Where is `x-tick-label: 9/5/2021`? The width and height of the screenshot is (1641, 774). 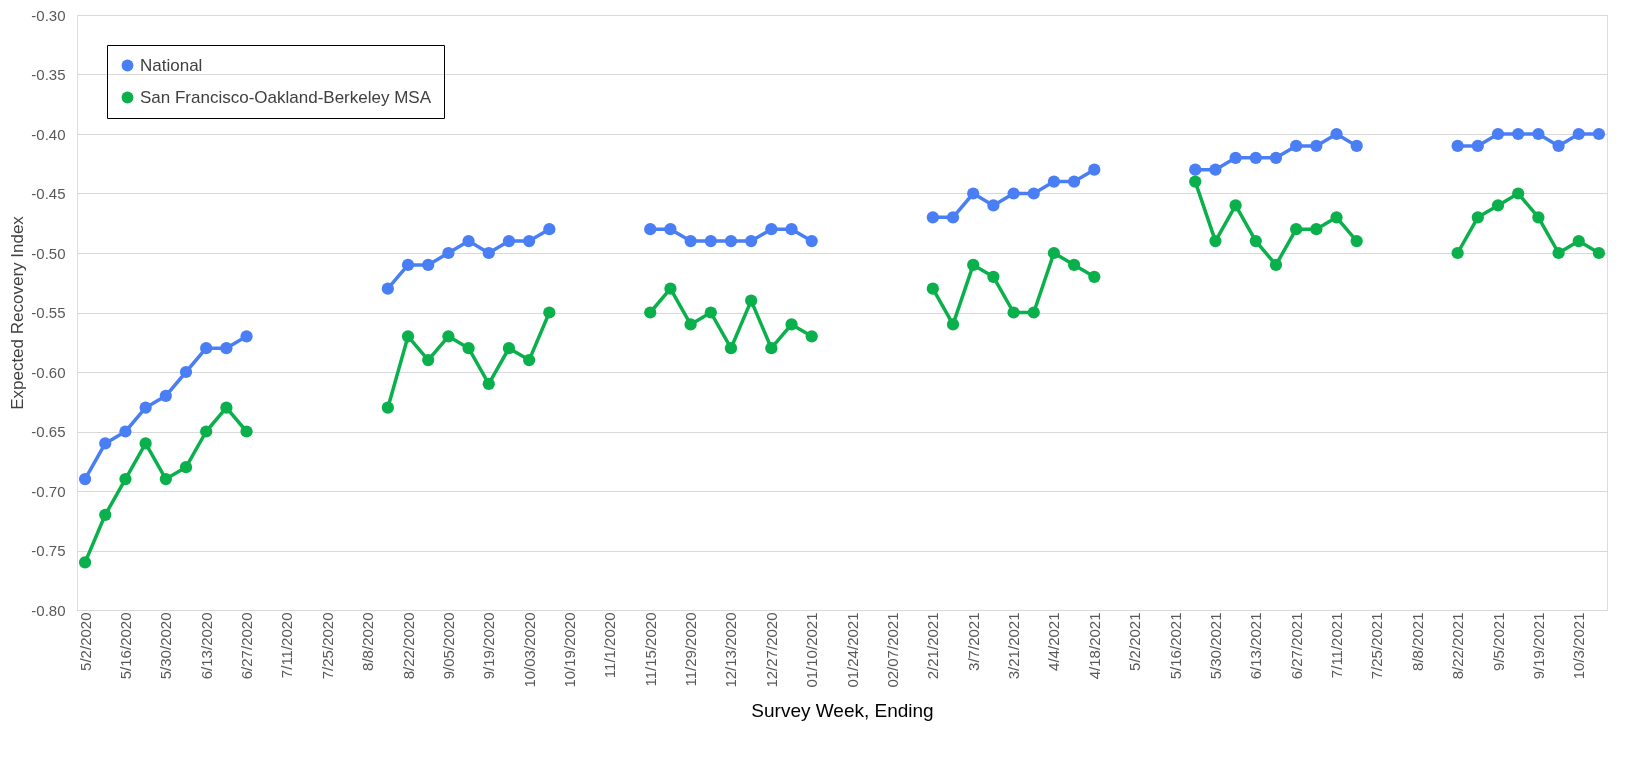
x-tick-label: 9/5/2021 is located at coordinates (1498, 641).